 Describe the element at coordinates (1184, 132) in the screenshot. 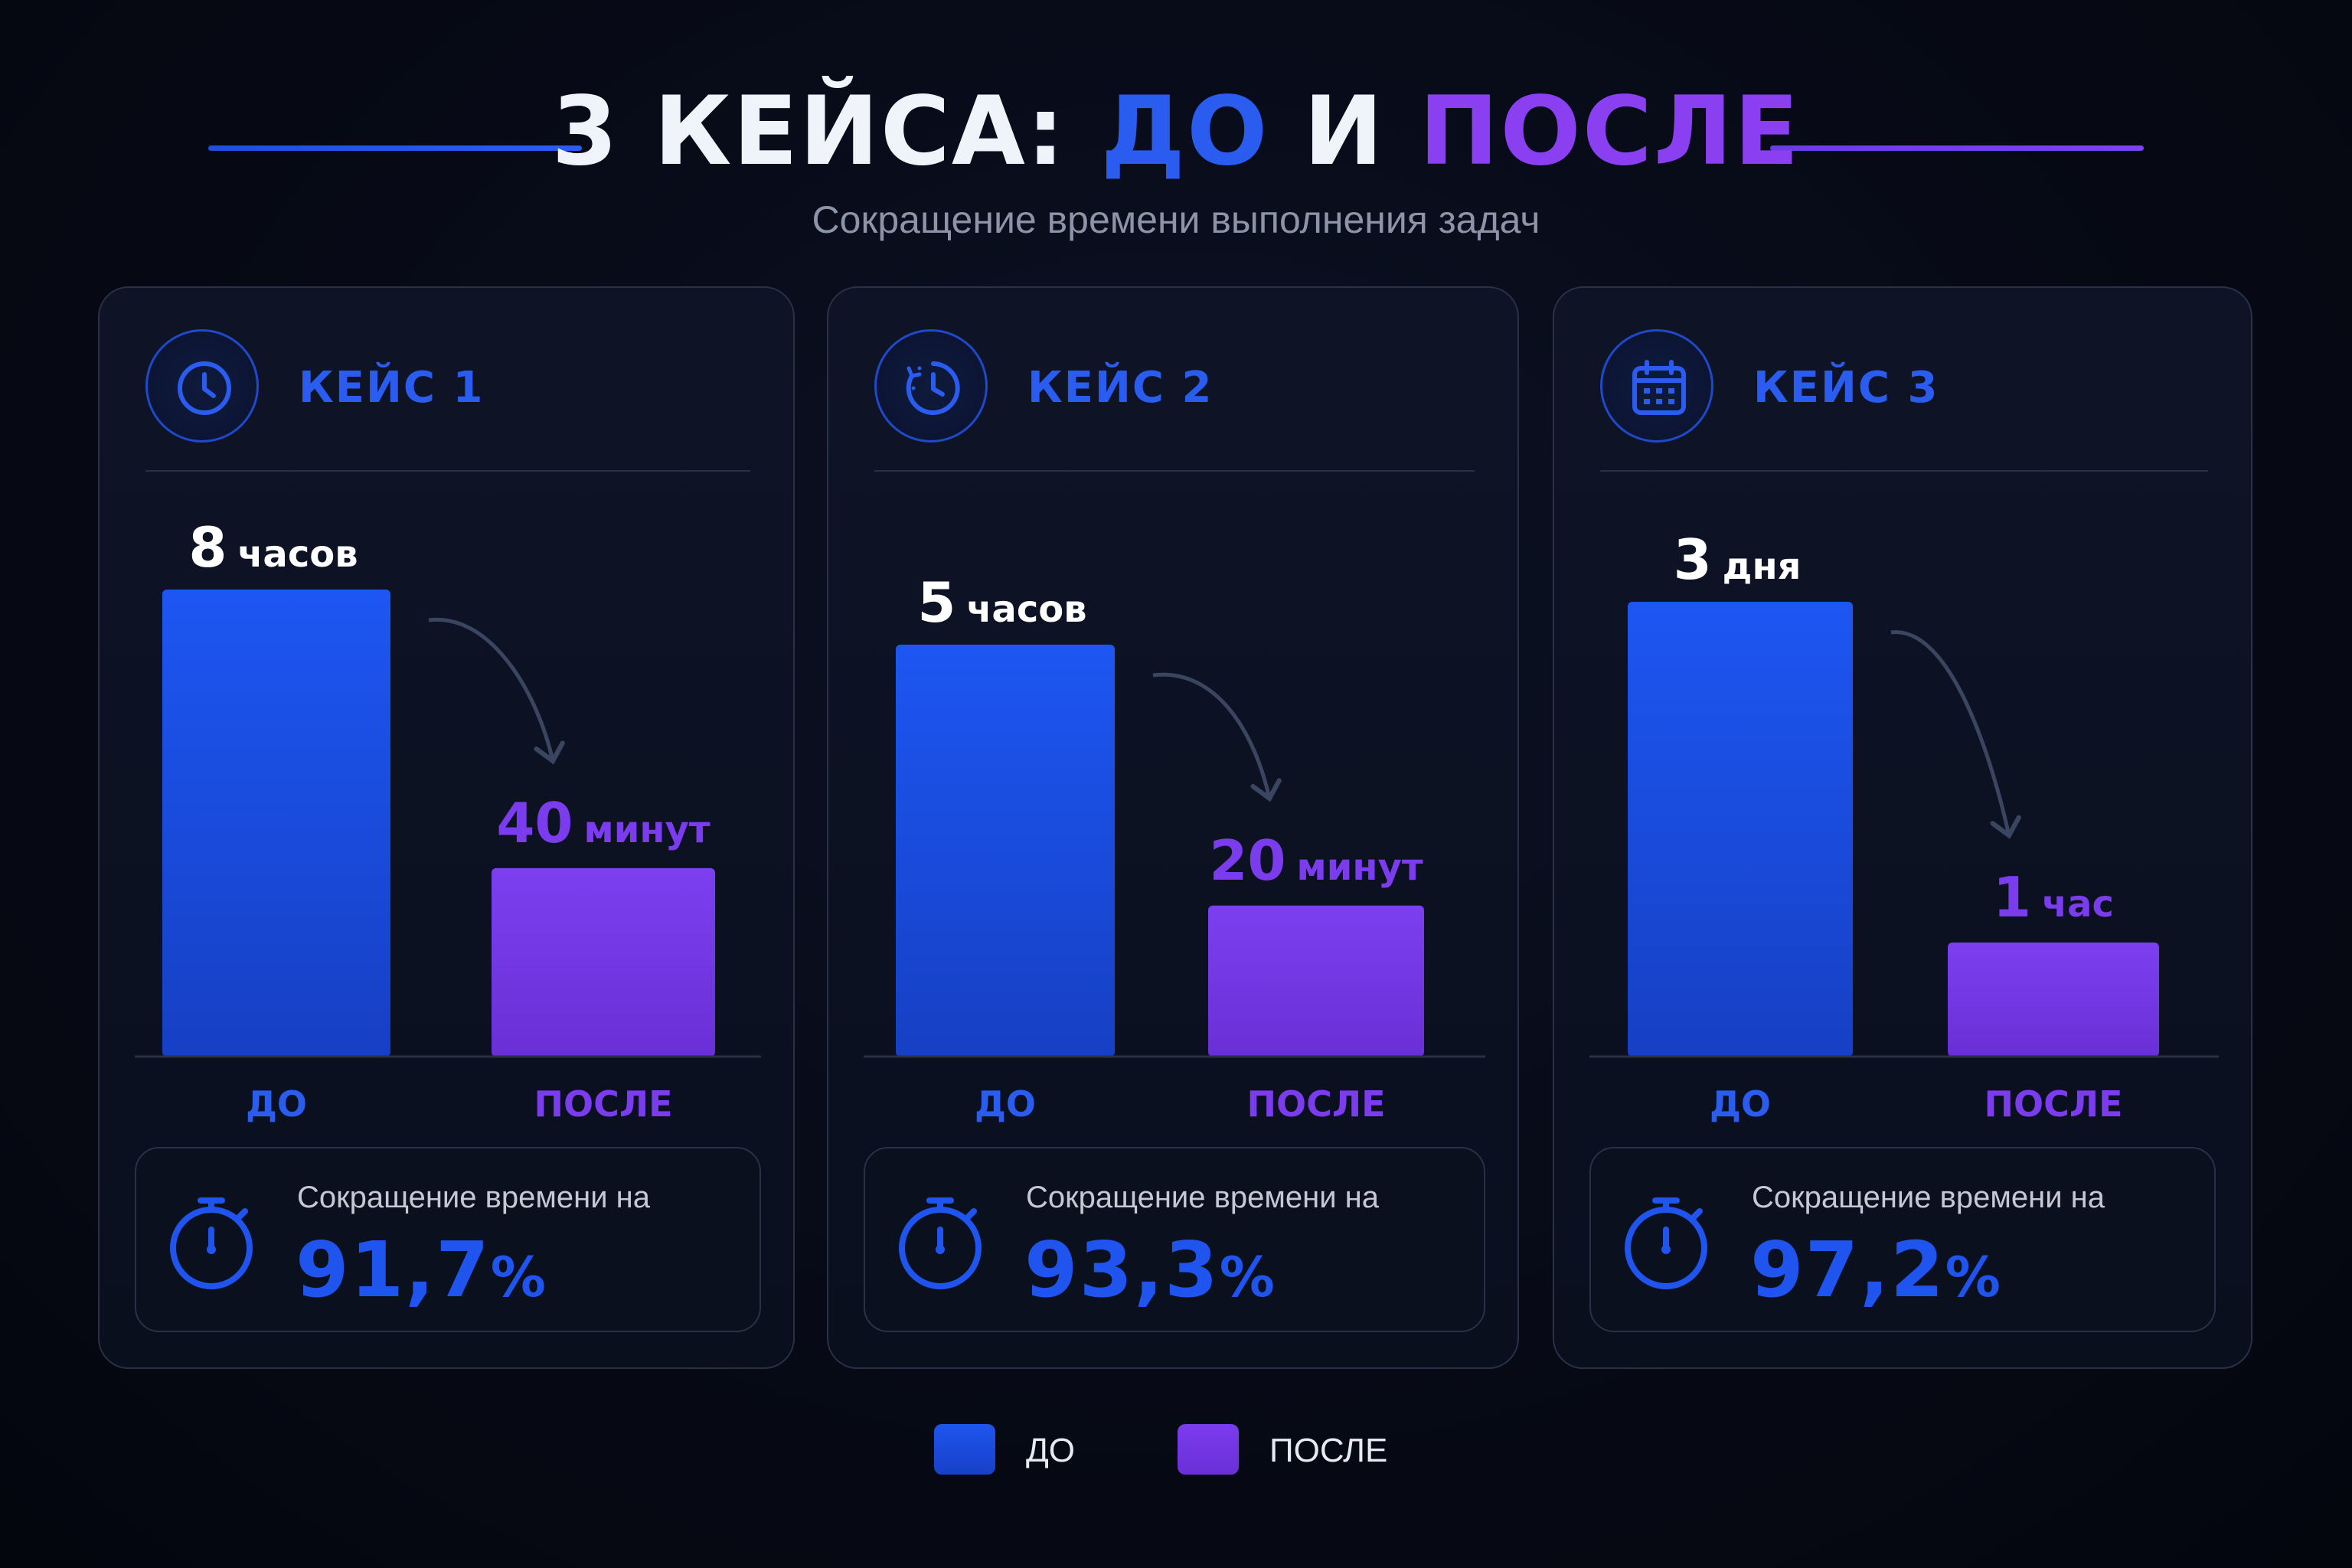

I see `title-before: ДО` at that location.